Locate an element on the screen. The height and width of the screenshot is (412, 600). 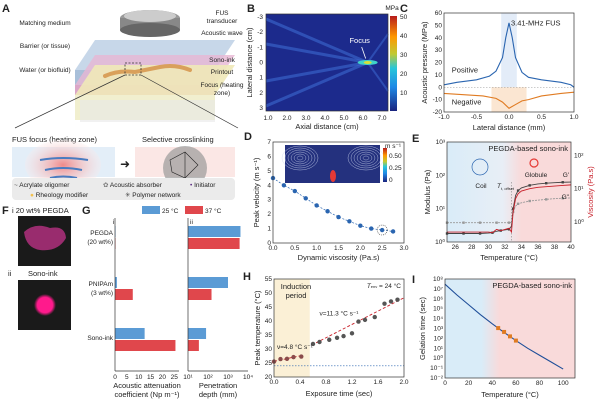
x-tick-label: 2.5 is located at coordinates (382, 248).